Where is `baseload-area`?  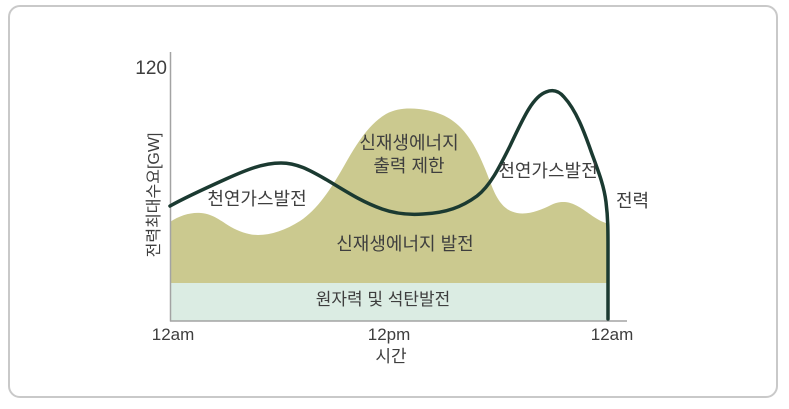
baseload-area is located at coordinates (389, 302).